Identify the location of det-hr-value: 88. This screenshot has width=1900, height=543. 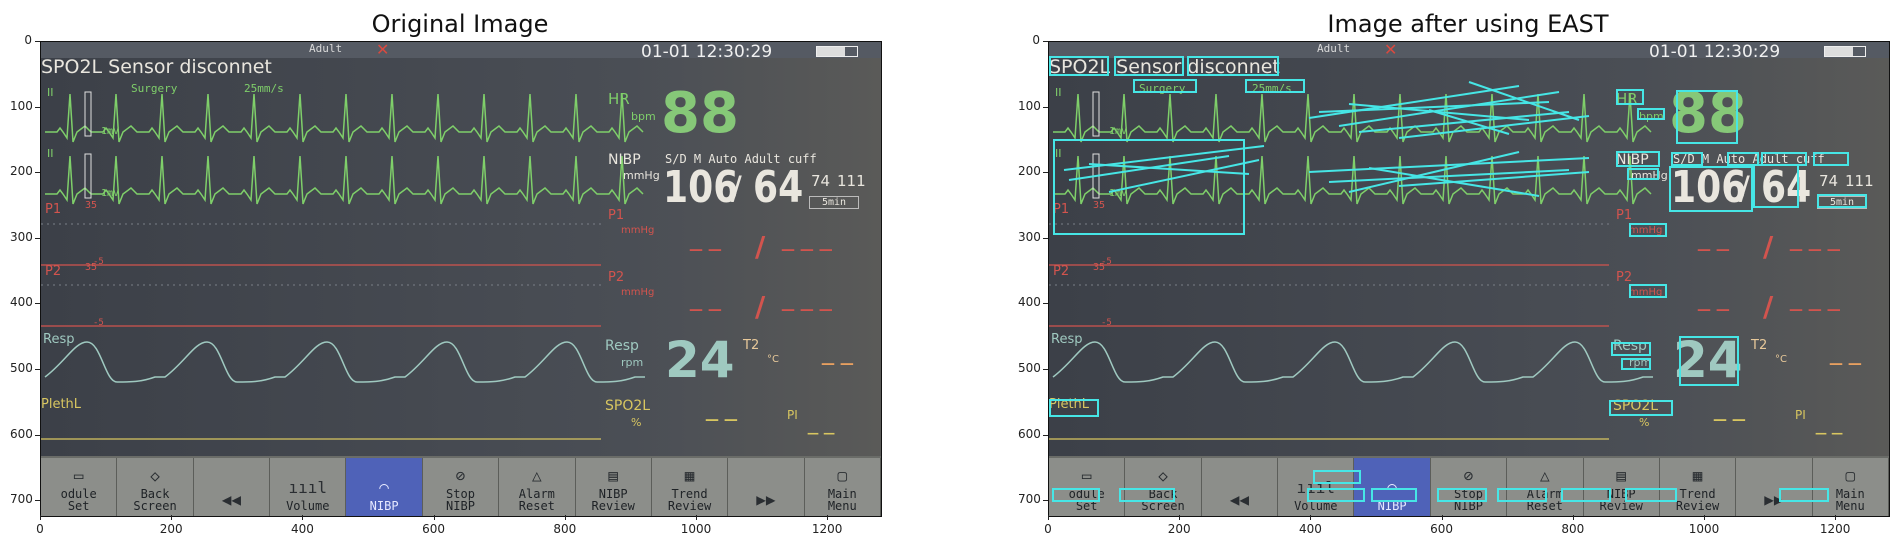
(1708, 113).